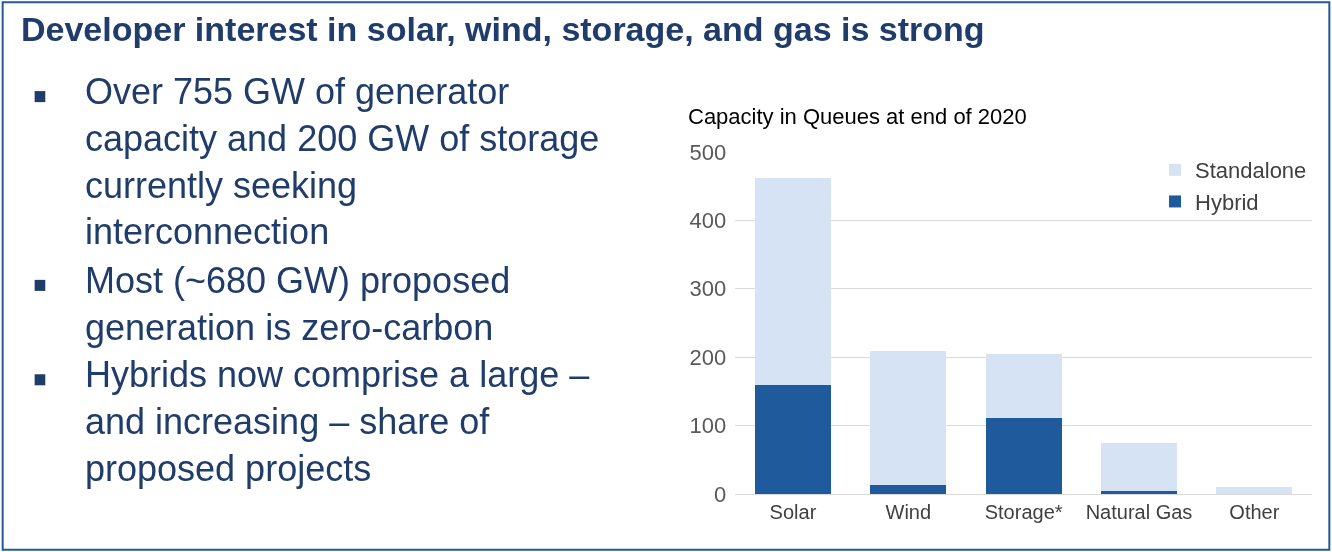 The height and width of the screenshot is (552, 1332). I want to click on y-tick-label: 300, so click(708, 289).